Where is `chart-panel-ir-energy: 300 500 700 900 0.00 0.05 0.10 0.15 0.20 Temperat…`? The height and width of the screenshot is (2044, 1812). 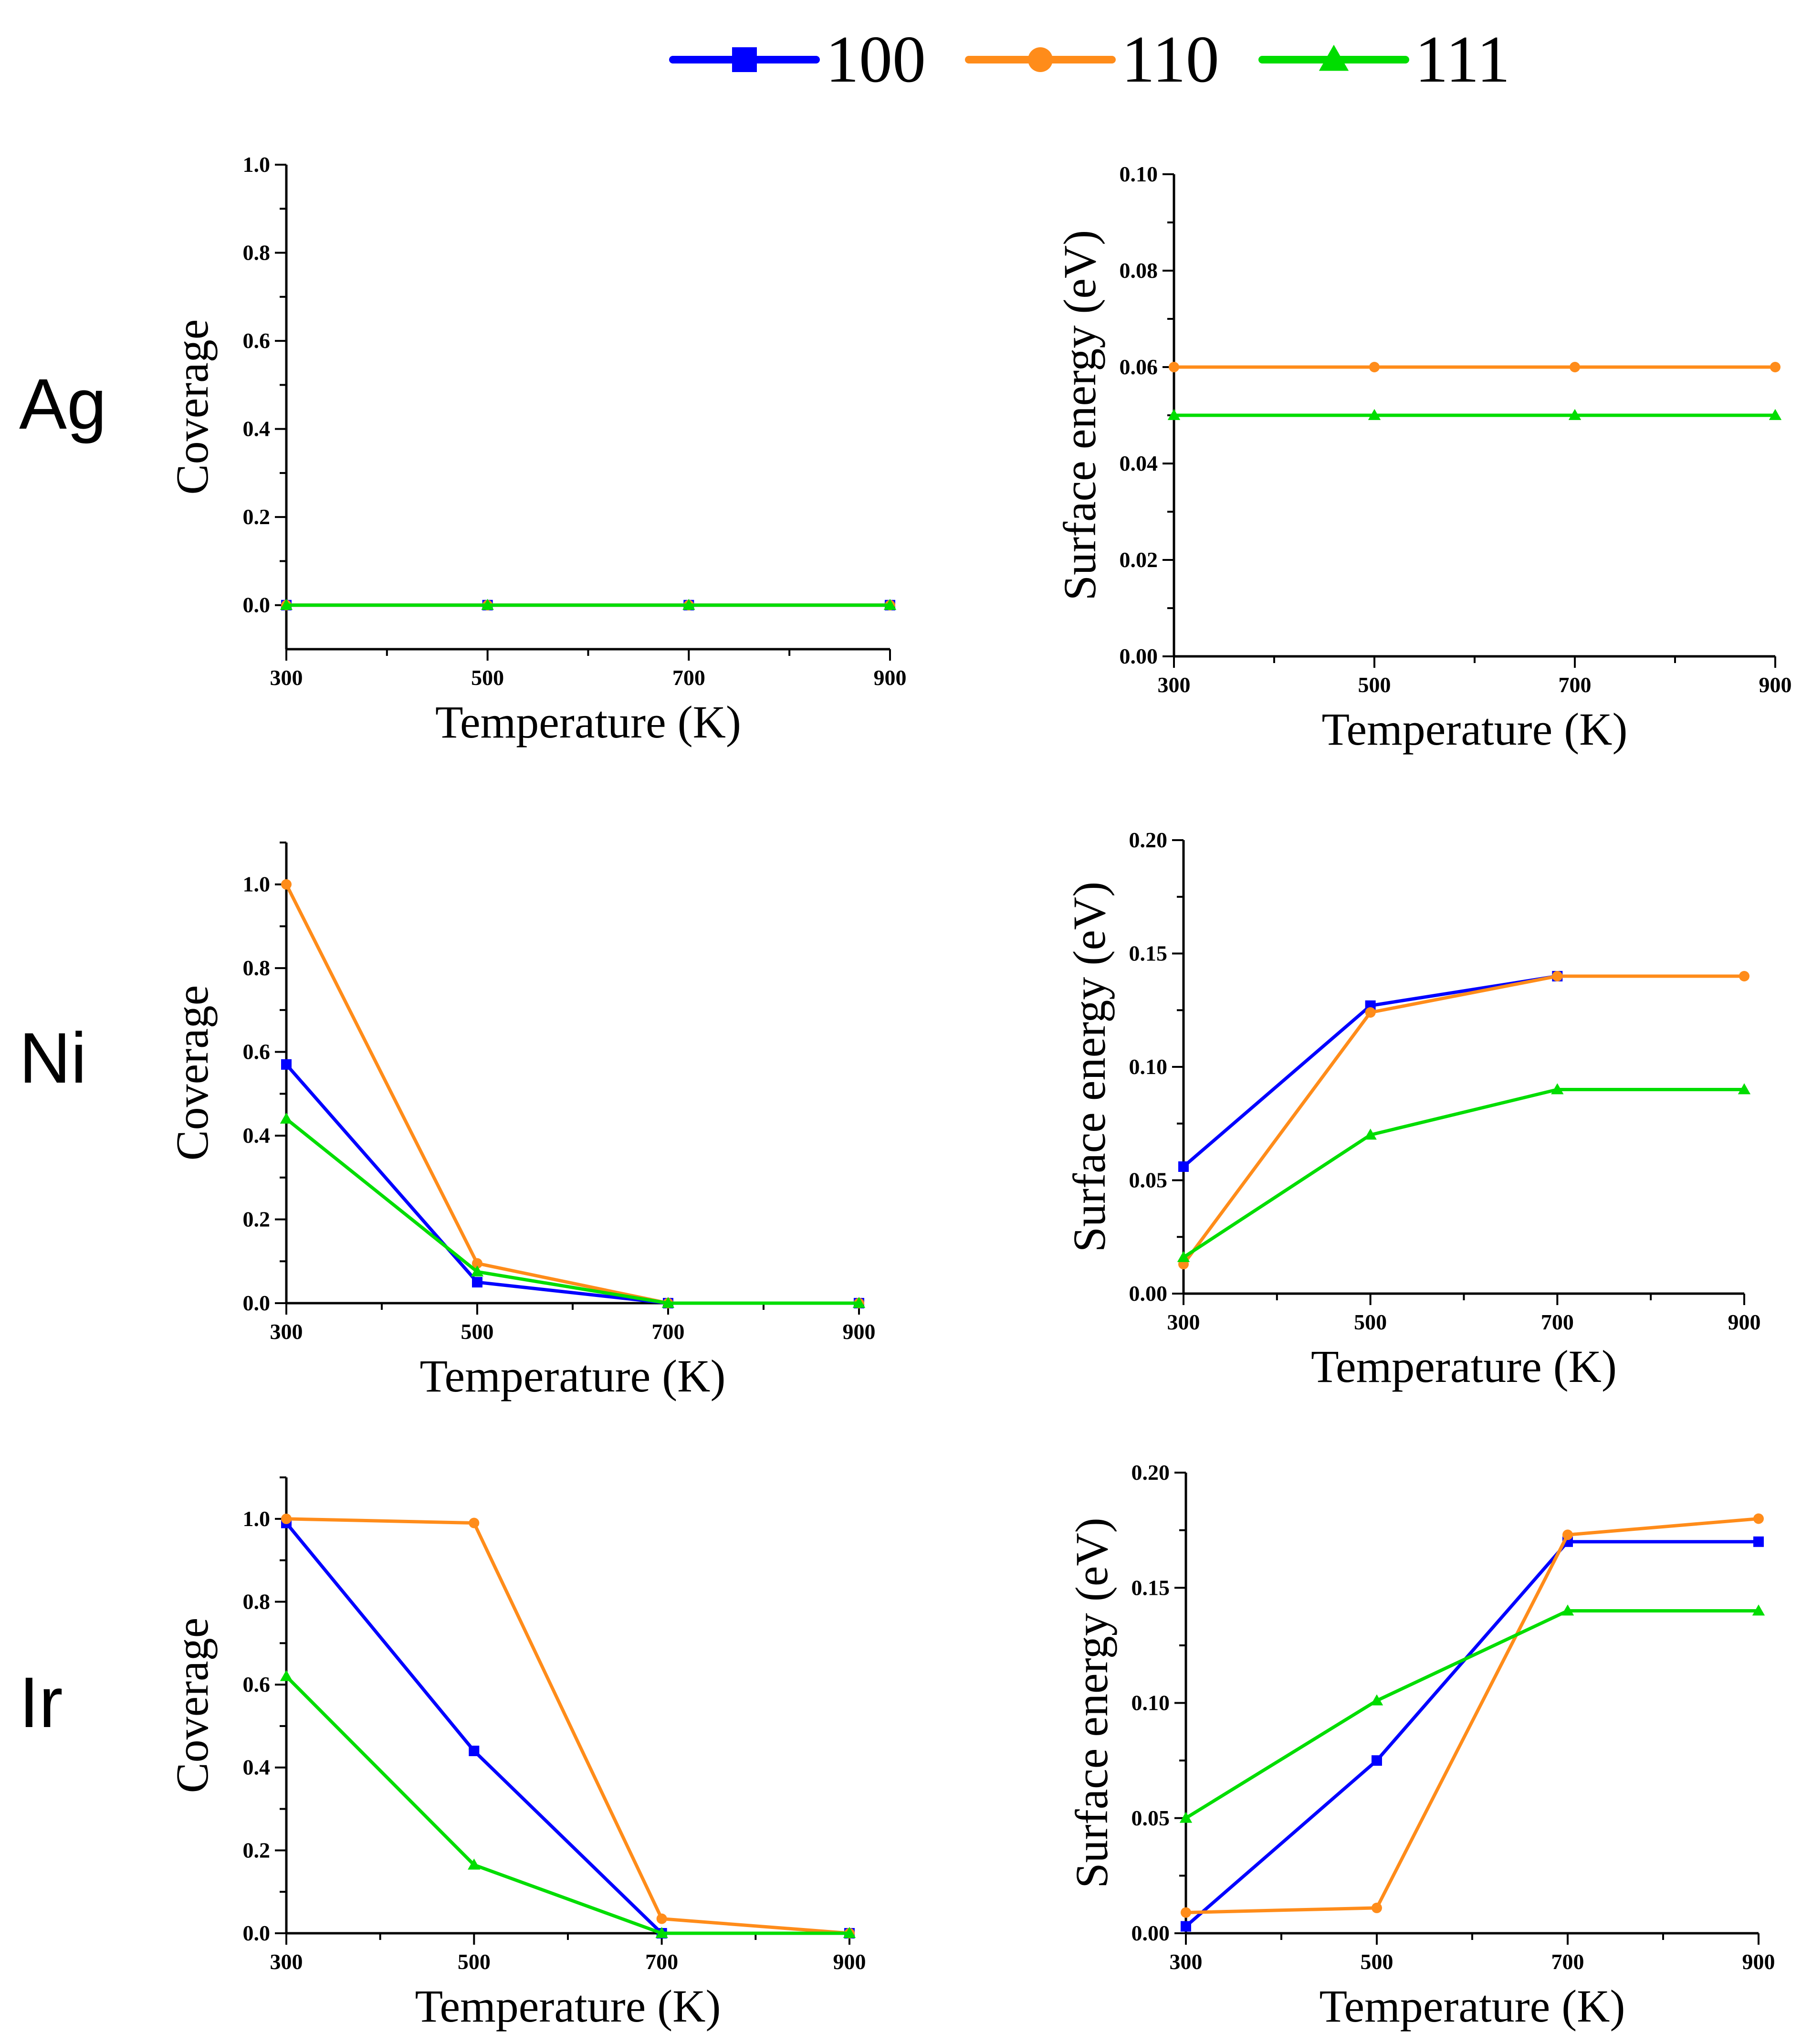
chart-panel-ir-energy: 300 500 700 900 0.00 0.05 0.10 0.15 0.20 Temperat… is located at coordinates (1421, 1746).